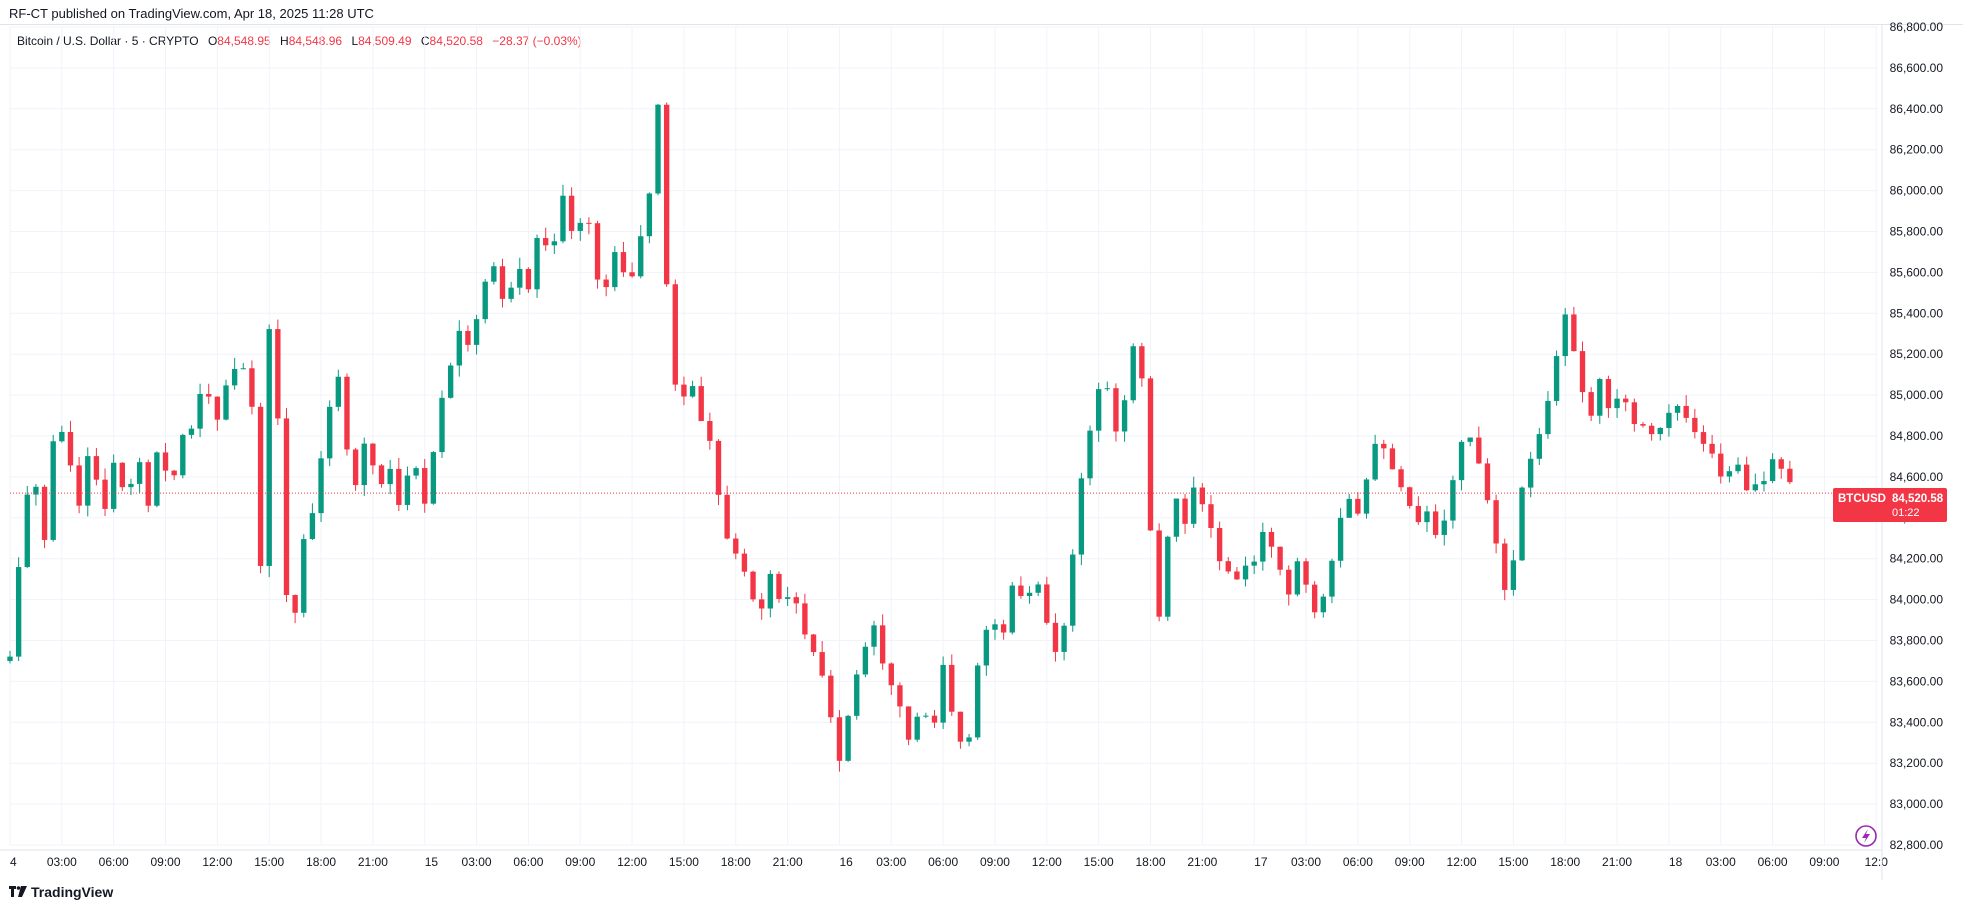  Describe the element at coordinates (315, 41) in the screenshot. I see `high-value: 84,548.96` at that location.